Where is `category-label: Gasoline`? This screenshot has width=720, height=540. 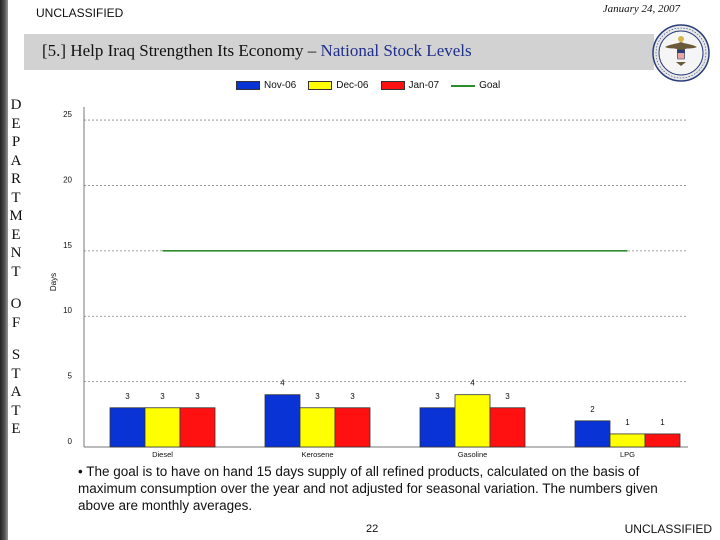 category-label: Gasoline is located at coordinates (473, 454).